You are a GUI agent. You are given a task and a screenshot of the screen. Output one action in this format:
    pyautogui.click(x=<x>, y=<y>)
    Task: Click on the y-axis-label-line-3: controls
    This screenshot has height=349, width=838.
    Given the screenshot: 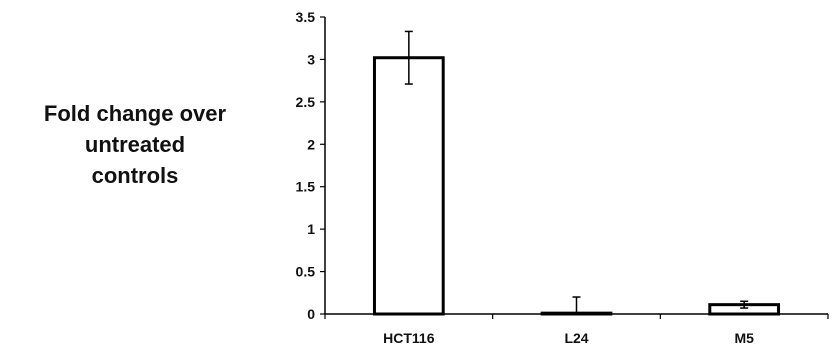 What is the action you would take?
    pyautogui.click(x=135, y=175)
    